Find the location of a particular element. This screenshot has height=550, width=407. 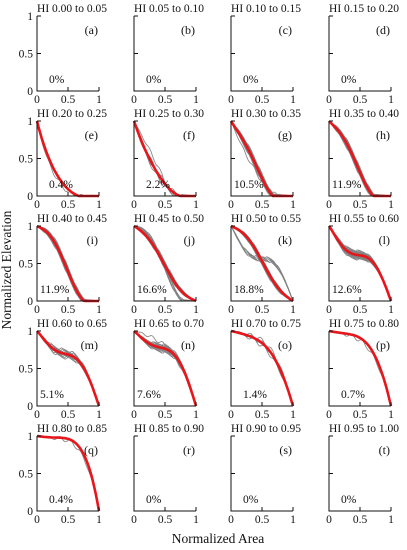

panel-percentage: 2.2% is located at coordinates (158, 185).